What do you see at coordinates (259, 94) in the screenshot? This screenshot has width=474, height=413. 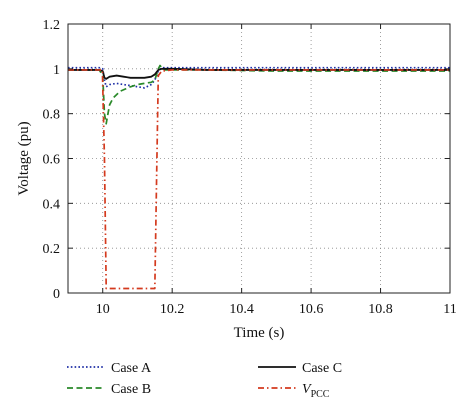 I see `series-line-case-b` at bounding box center [259, 94].